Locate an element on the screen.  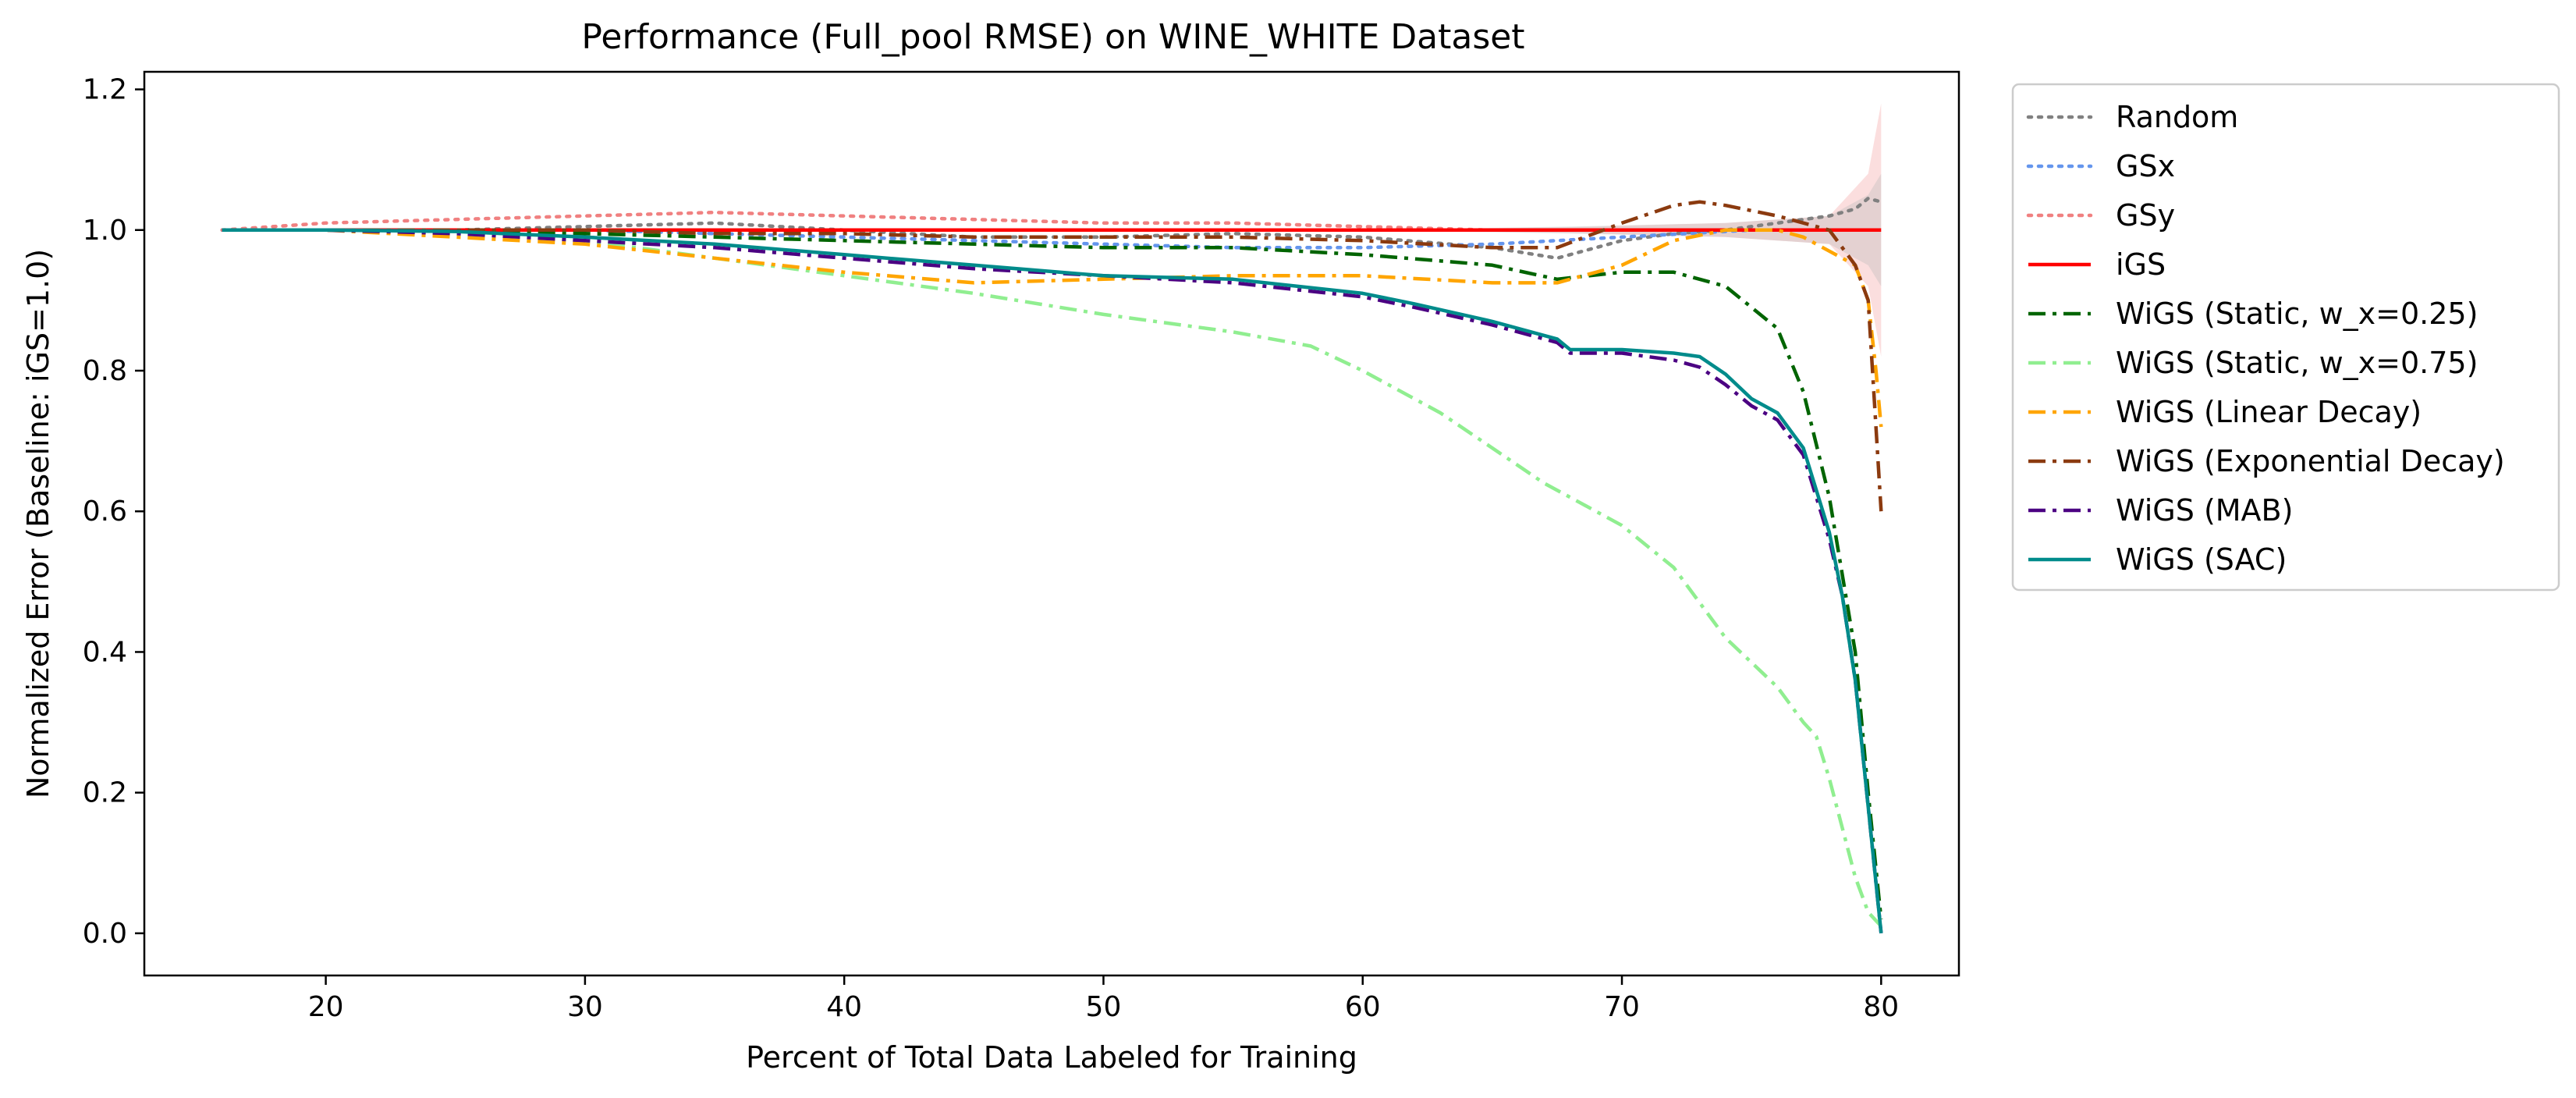
y-axis-label: Normalized Error (Baseline: iGS=1.0) is located at coordinates (38, 523).